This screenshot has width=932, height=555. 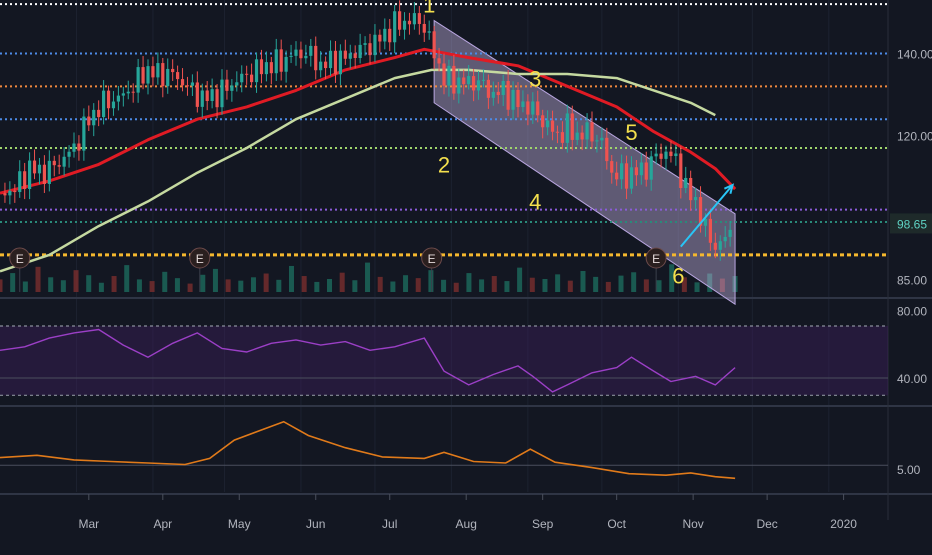 What do you see at coordinates (616, 524) in the screenshot?
I see `x-axis-label: Oct` at bounding box center [616, 524].